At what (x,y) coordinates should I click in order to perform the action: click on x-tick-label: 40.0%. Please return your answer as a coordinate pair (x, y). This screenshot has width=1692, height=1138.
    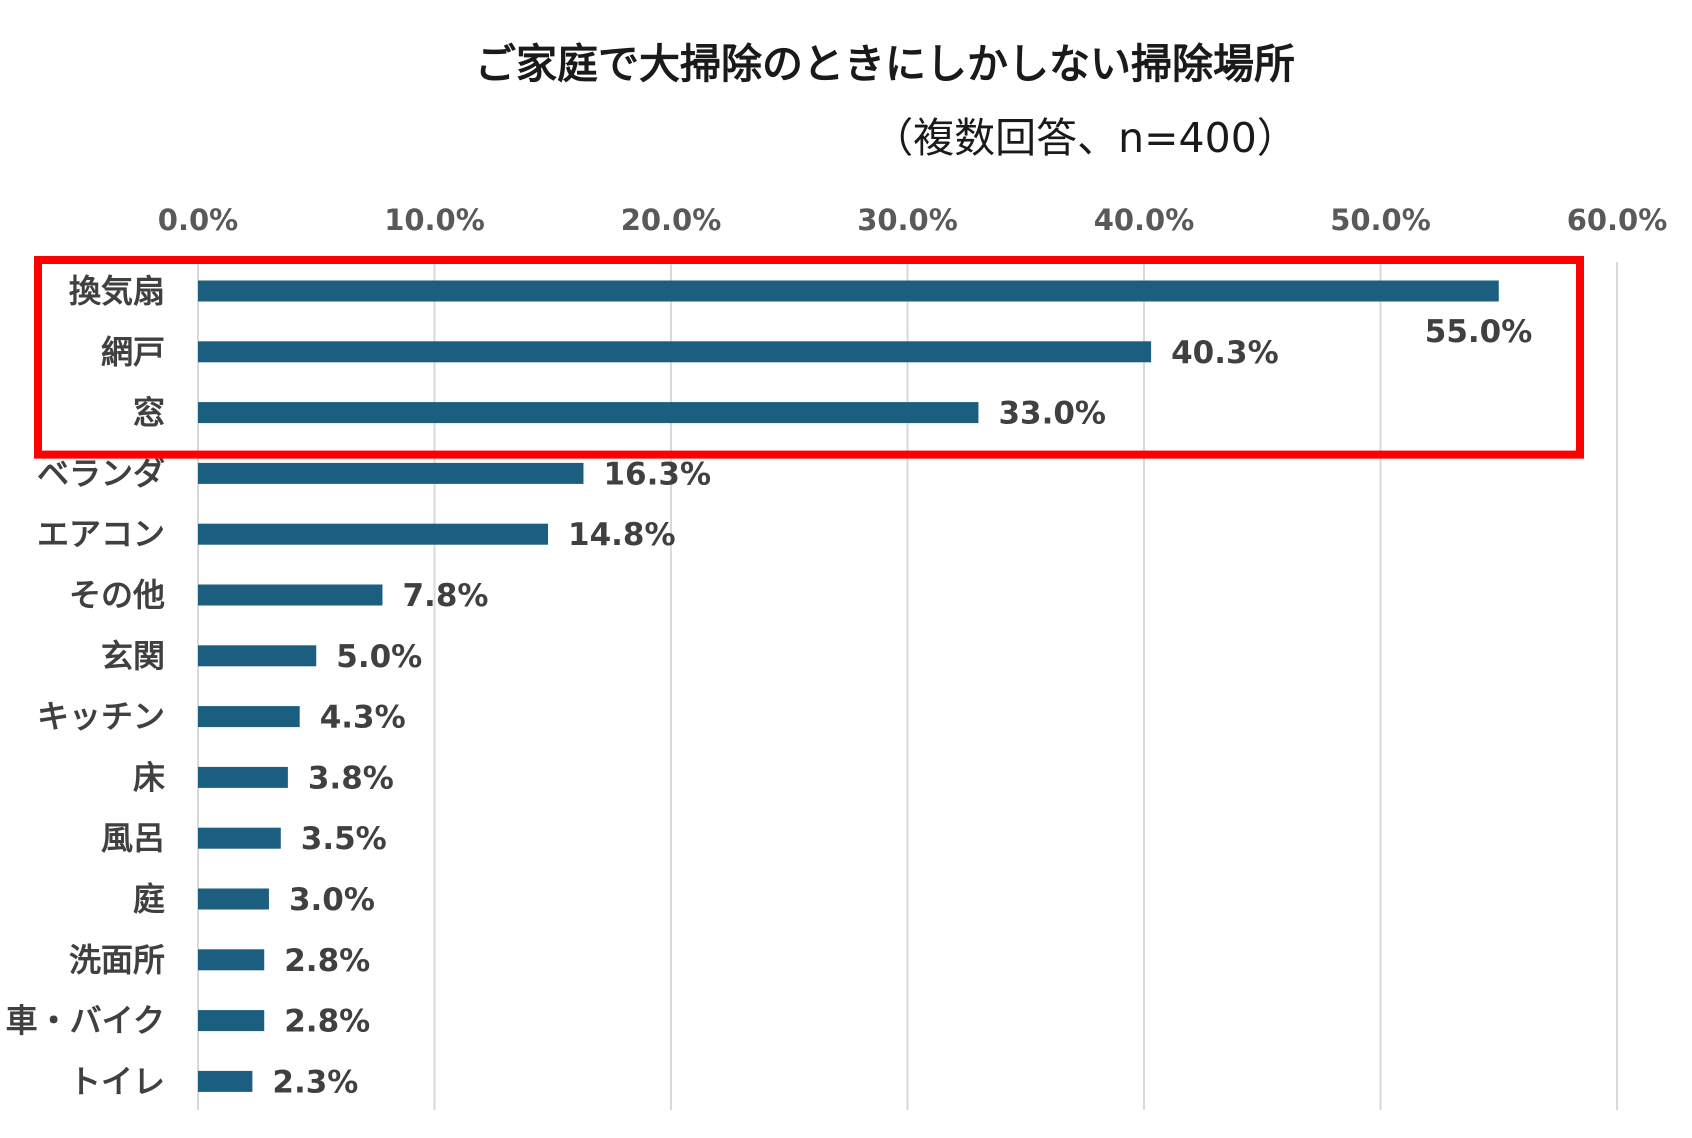
    Looking at the image, I should click on (1144, 220).